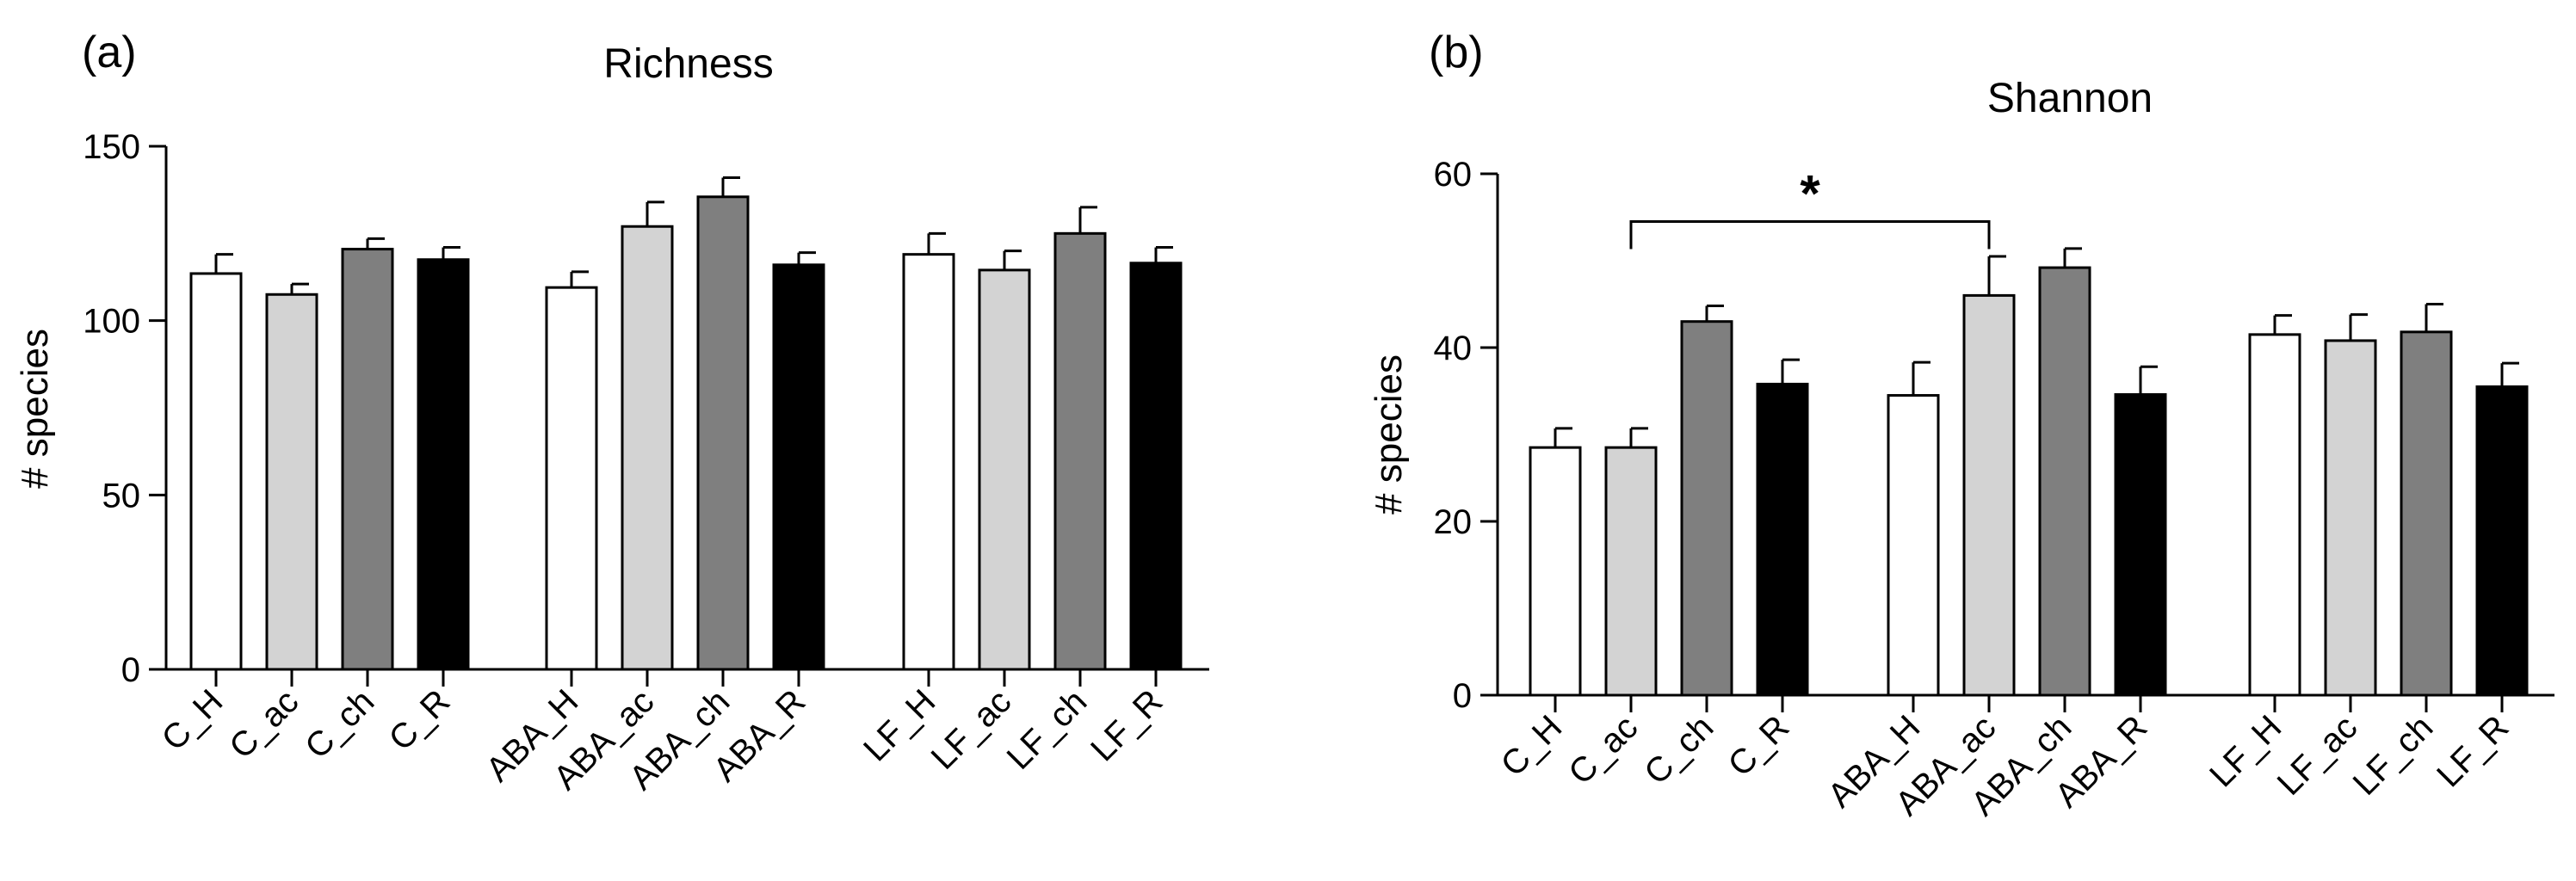  What do you see at coordinates (1453, 175) in the screenshot?
I see `panel-b-y-tick-label: 60` at bounding box center [1453, 175].